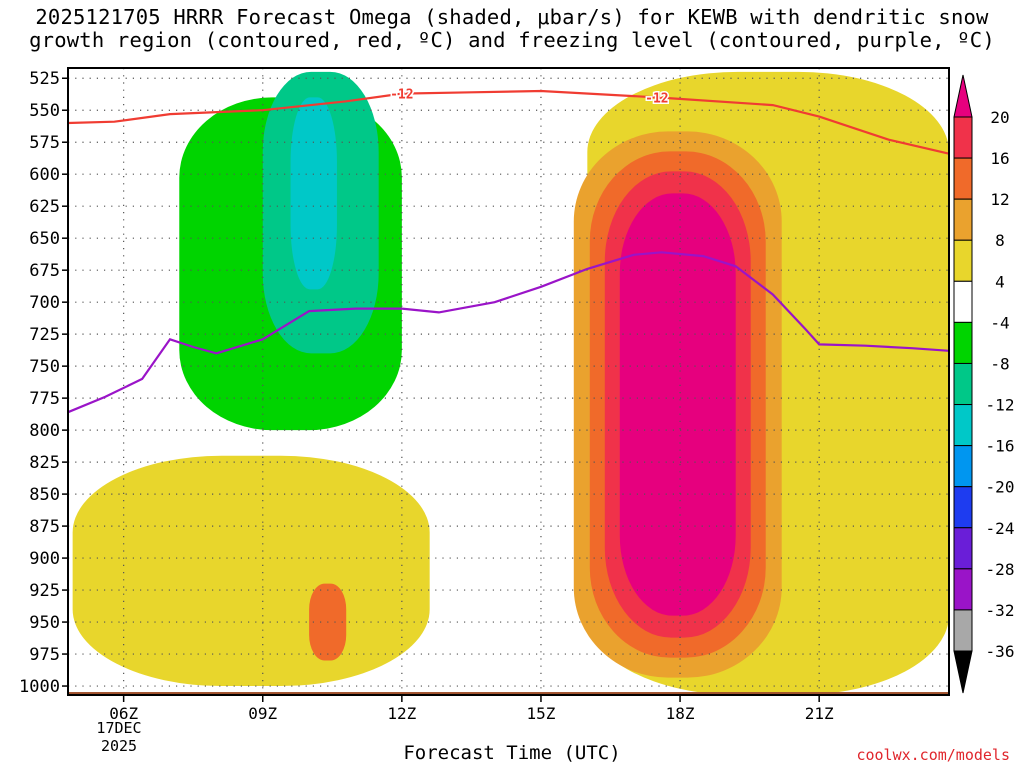 The image size is (1024, 768). What do you see at coordinates (677, 404) in the screenshot?
I see `omega-core-peak` at bounding box center [677, 404].